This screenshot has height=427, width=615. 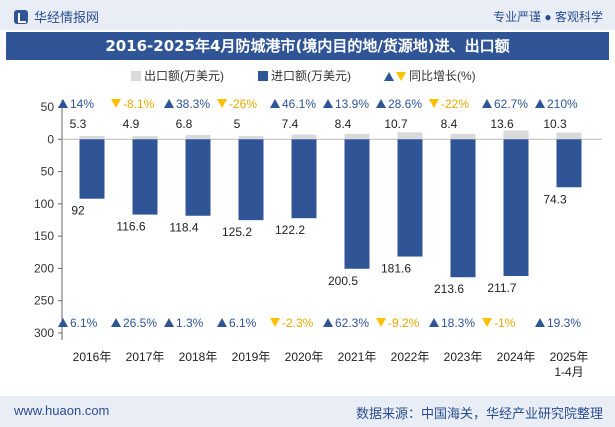 I want to click on x-tick-label: 2025年, so click(x=569, y=357).